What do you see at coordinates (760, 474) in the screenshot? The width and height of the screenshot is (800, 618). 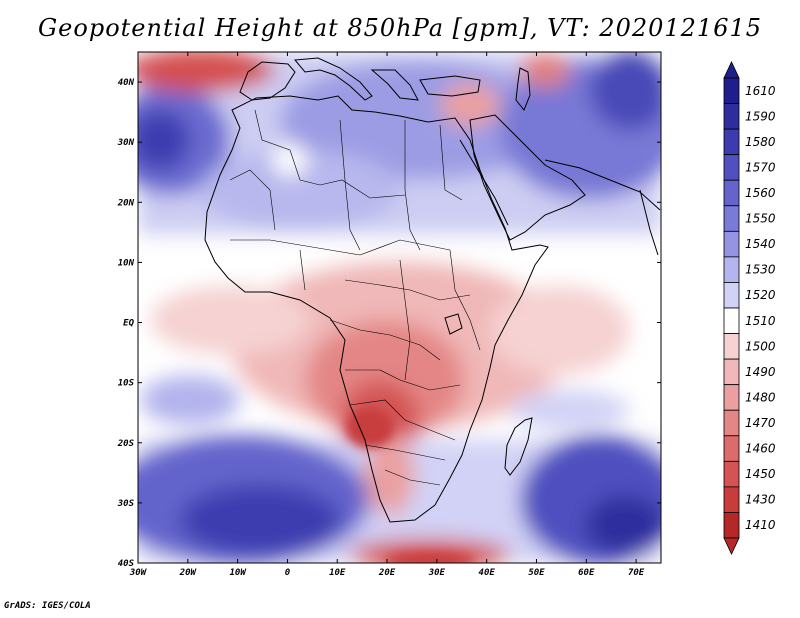 I see `colorbar-label: 1450` at bounding box center [760, 474].